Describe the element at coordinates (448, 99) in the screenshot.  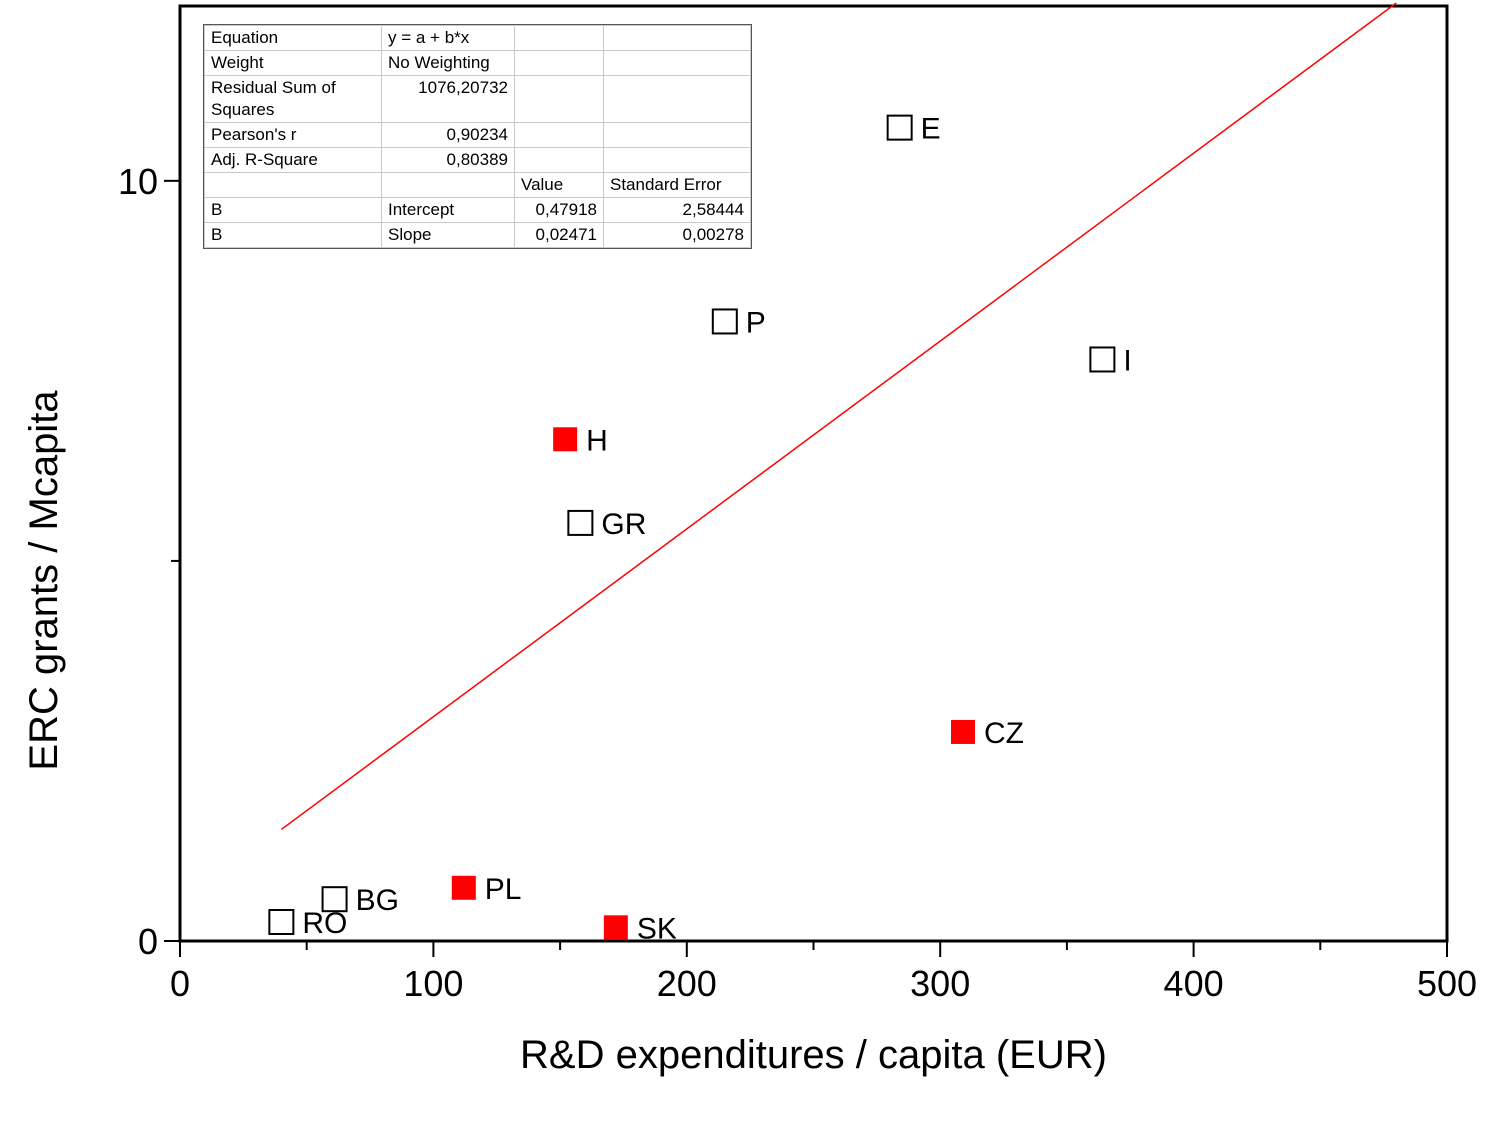
I see `stats-cell: 1076,20732` at that location.